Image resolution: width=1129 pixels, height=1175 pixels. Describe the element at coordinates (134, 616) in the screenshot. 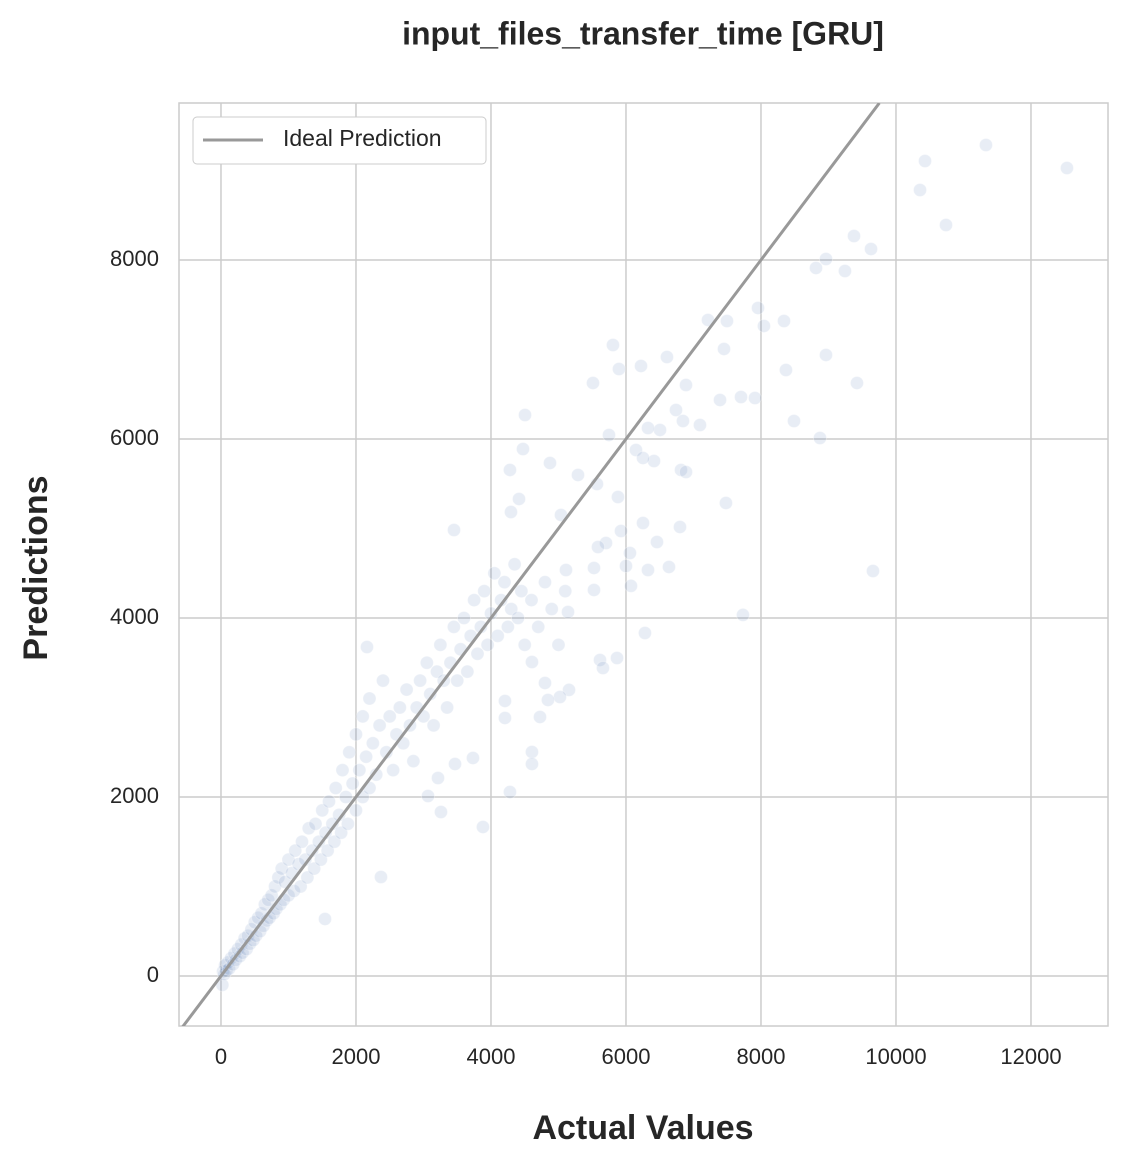

I see `y-tick-label: 4000` at that location.